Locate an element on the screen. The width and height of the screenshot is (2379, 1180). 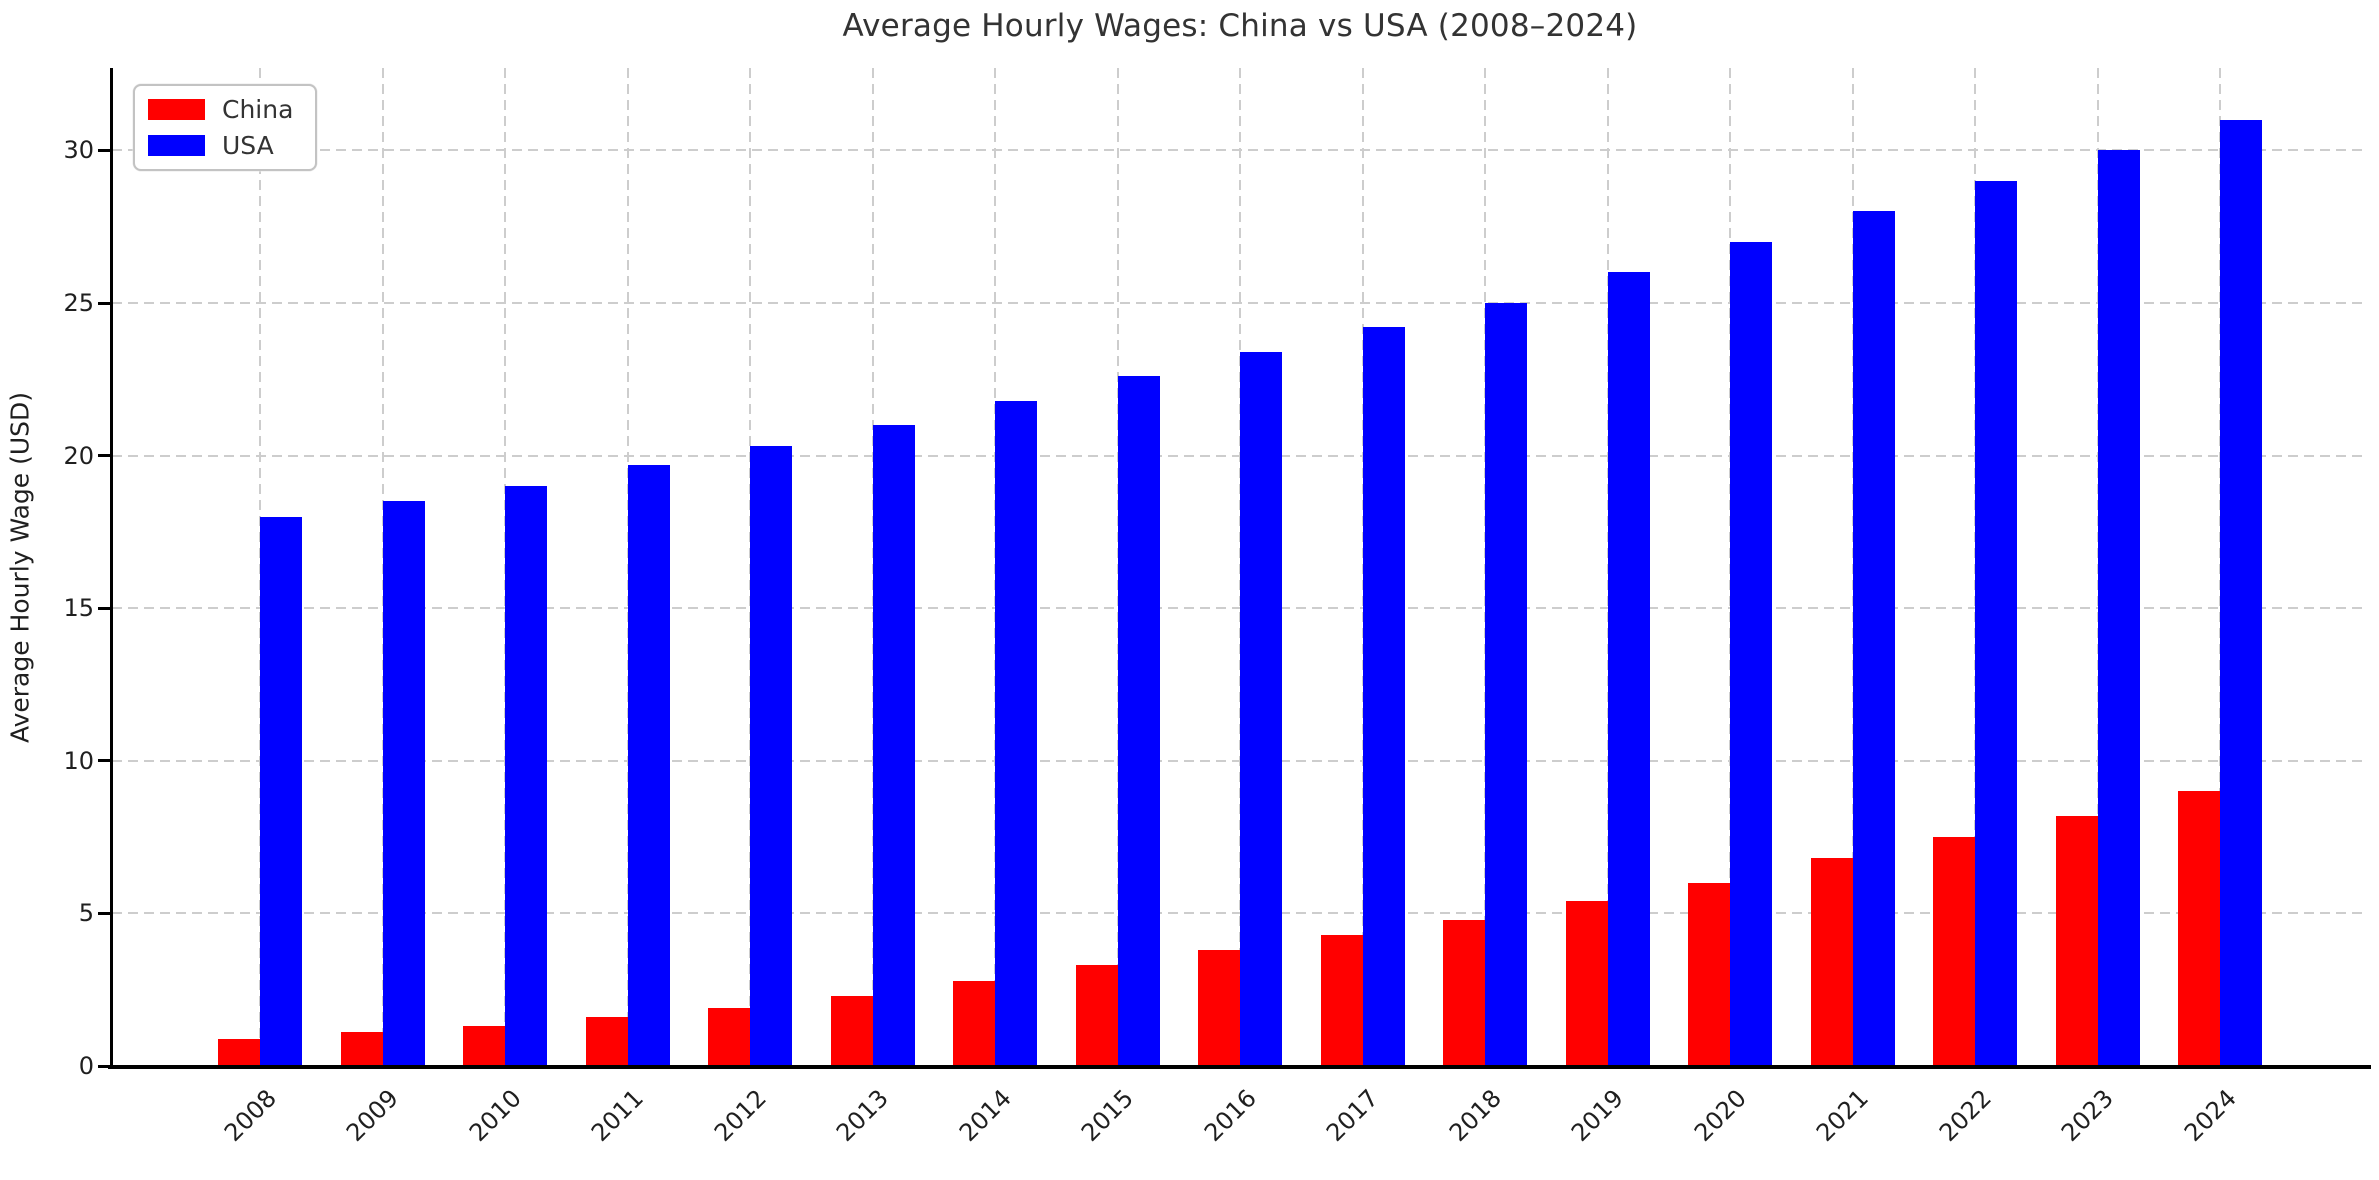
bar-usa-2021 is located at coordinates (1873, 638).